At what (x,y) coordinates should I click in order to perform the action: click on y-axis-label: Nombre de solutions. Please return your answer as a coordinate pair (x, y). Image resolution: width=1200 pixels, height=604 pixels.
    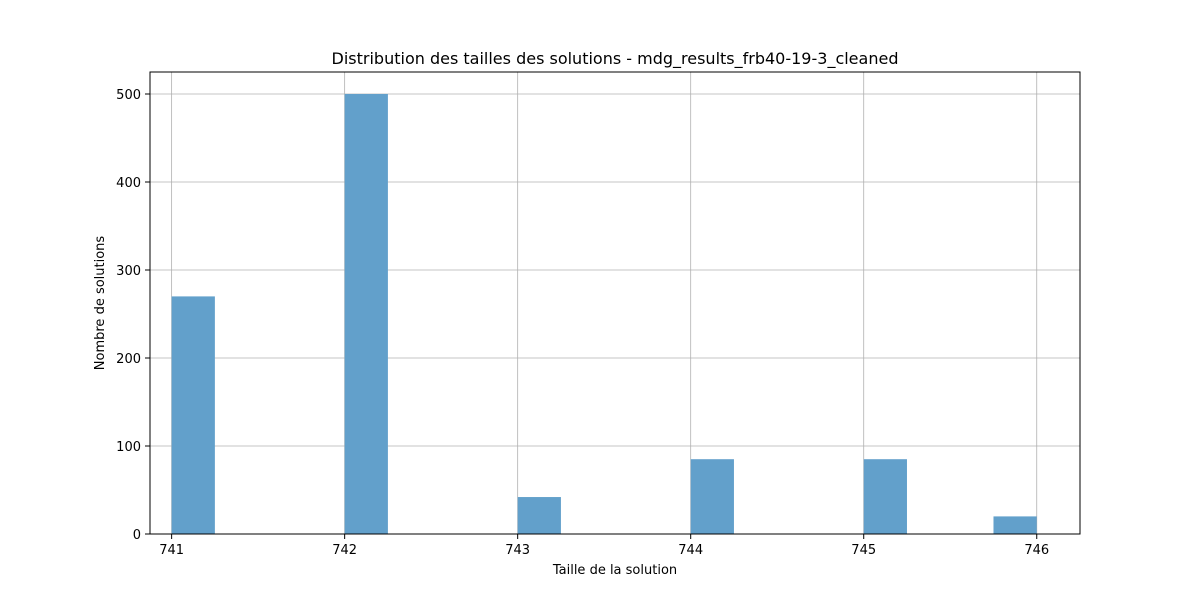
    Looking at the image, I should click on (100, 303).